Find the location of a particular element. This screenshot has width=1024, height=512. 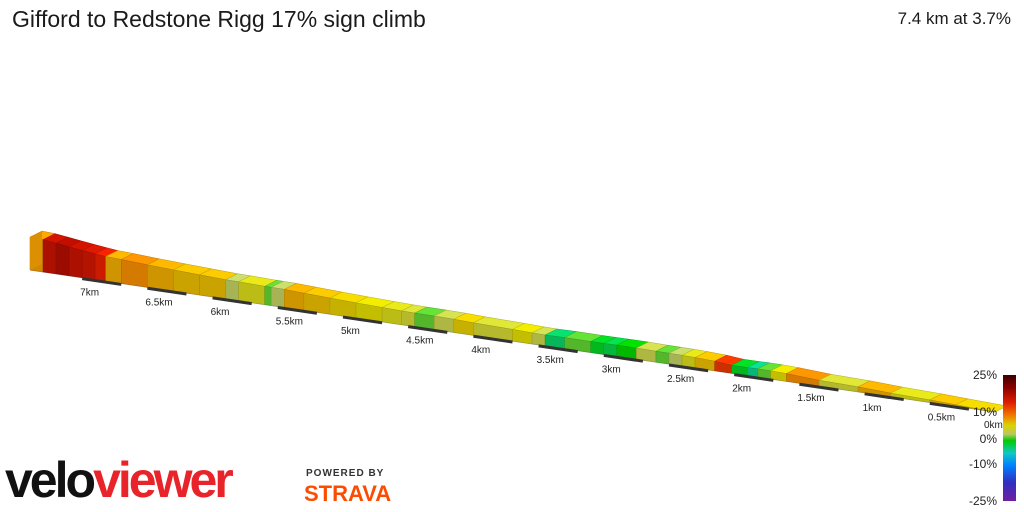

distance-tick-label: 4.5km is located at coordinates (419, 341).